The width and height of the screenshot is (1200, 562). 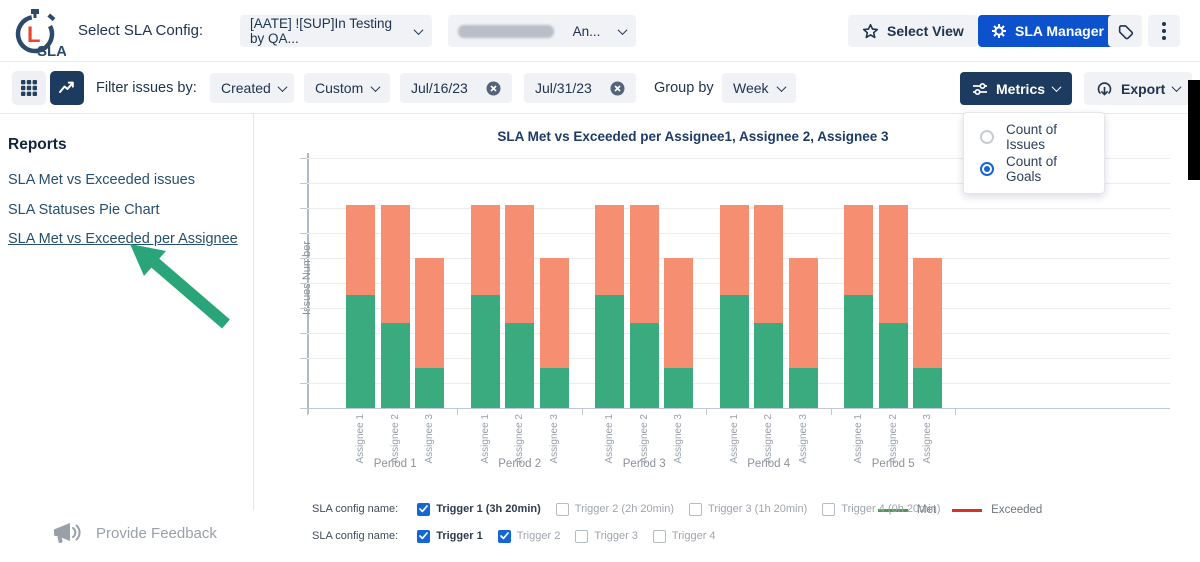 What do you see at coordinates (881, 509) in the screenshot?
I see `trigger-checkbox-1-4: Trigger 4 (0h 20min)` at bounding box center [881, 509].